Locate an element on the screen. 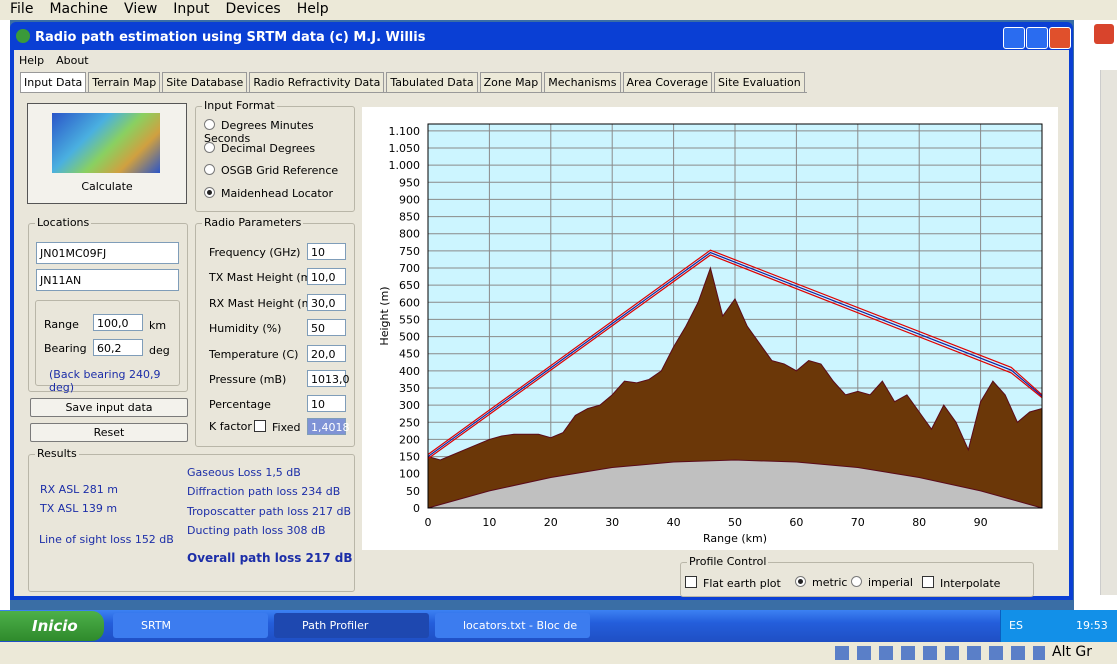 The height and width of the screenshot is (664, 1117). y-axis-label: Height (m) is located at coordinates (384, 315).